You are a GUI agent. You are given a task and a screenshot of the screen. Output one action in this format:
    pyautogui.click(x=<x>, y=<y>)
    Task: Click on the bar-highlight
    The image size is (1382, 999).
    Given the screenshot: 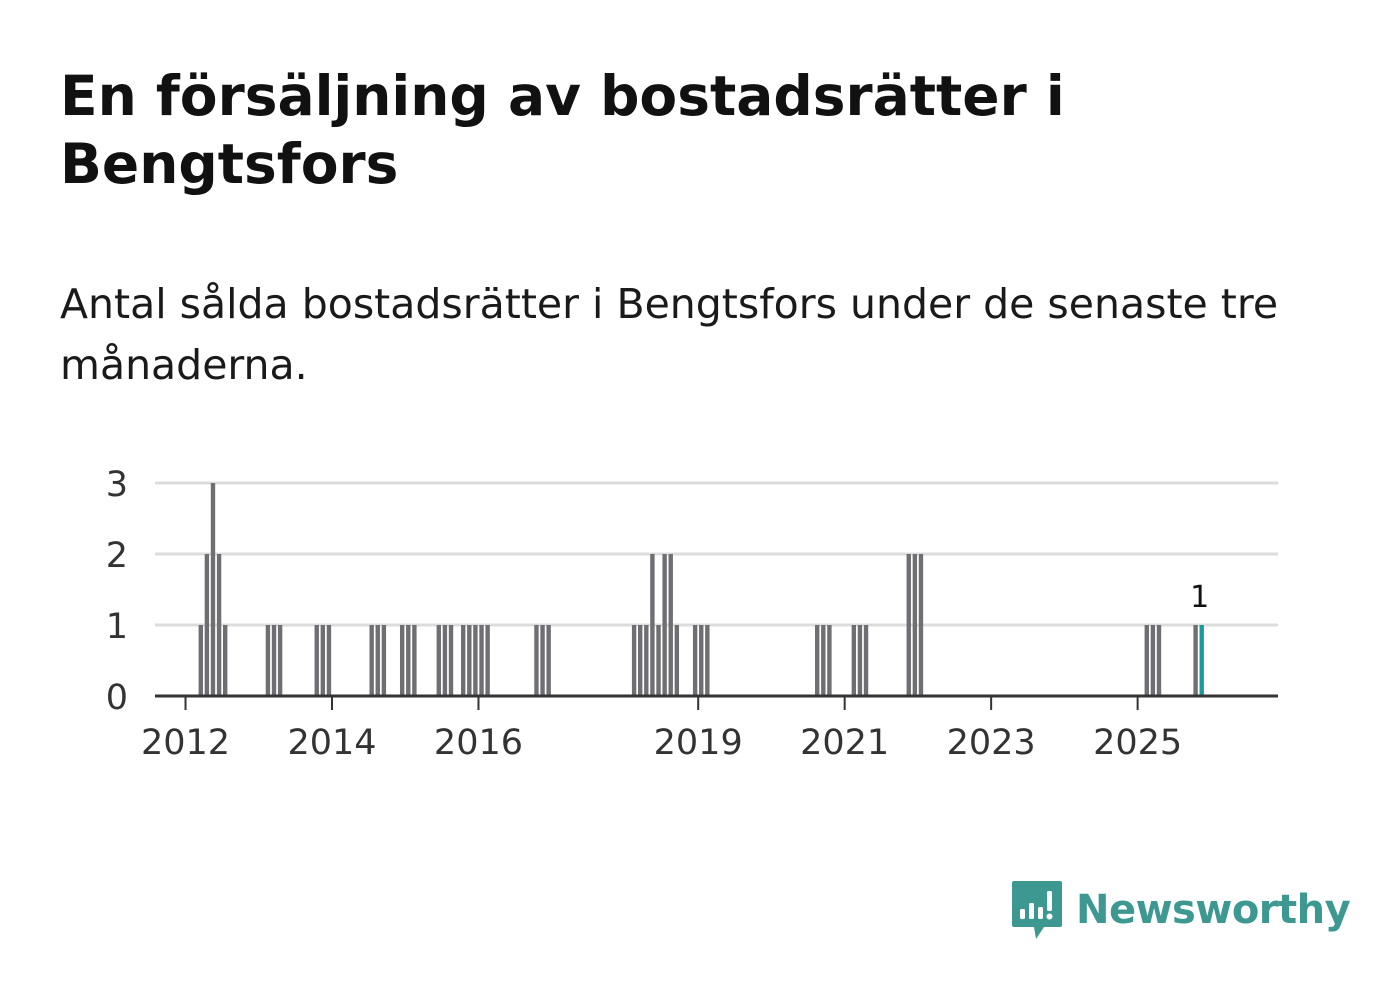 What is the action you would take?
    pyautogui.click(x=1201, y=660)
    